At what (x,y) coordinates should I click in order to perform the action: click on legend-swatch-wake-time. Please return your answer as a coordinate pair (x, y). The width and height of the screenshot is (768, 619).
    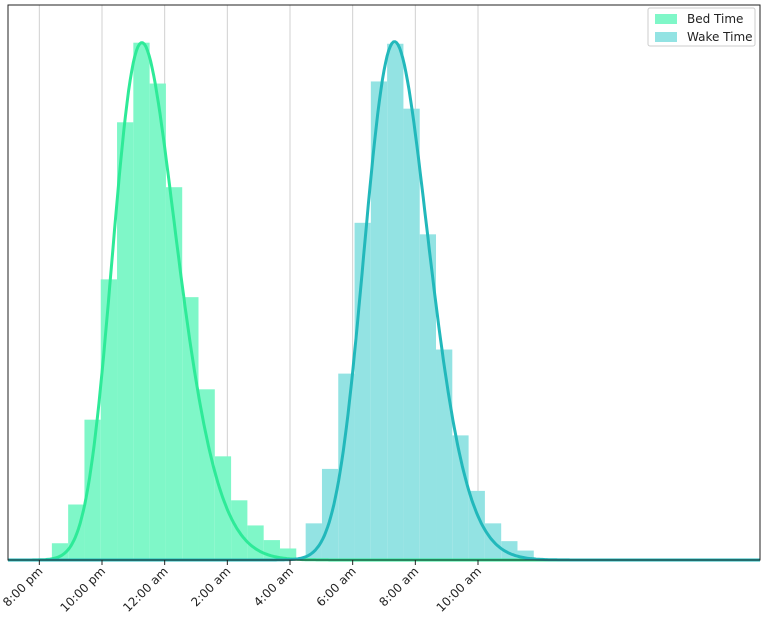
    Looking at the image, I should click on (666, 37).